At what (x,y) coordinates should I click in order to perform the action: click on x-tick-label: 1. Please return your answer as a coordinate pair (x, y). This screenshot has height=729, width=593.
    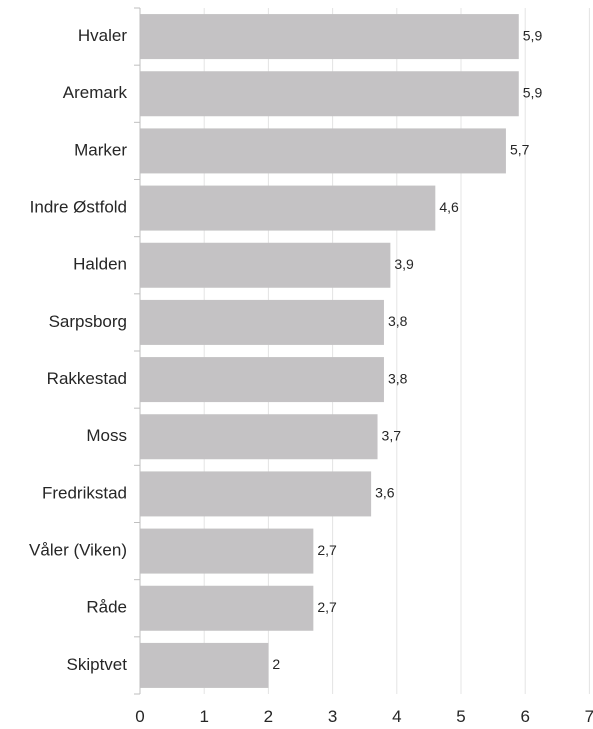
    Looking at the image, I should click on (203, 716).